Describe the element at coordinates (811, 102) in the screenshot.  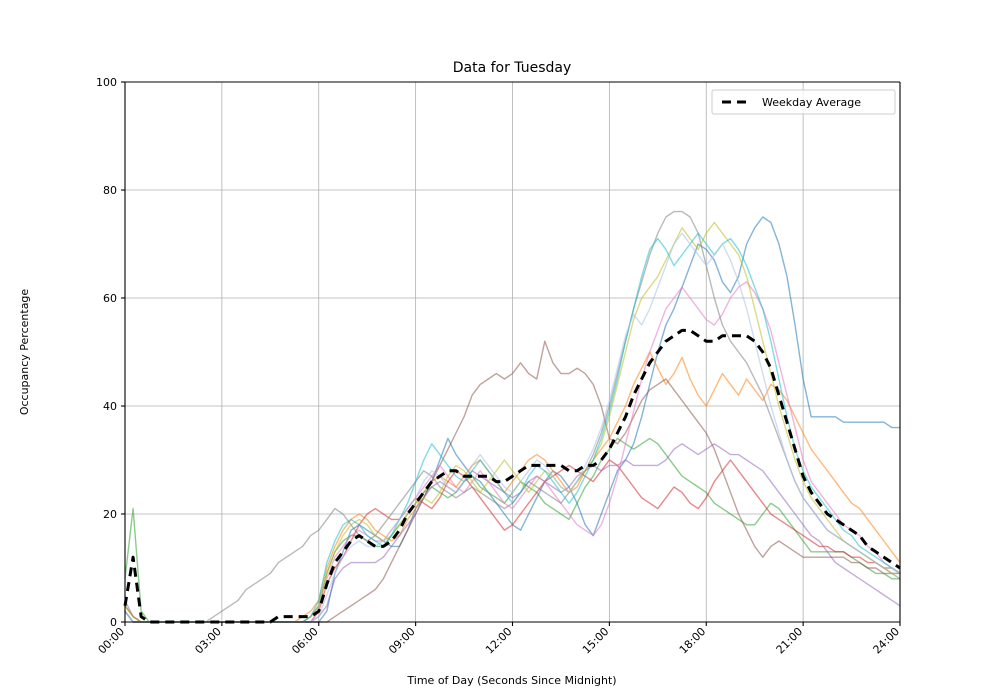
I see `legend-label: Weekday Average` at that location.